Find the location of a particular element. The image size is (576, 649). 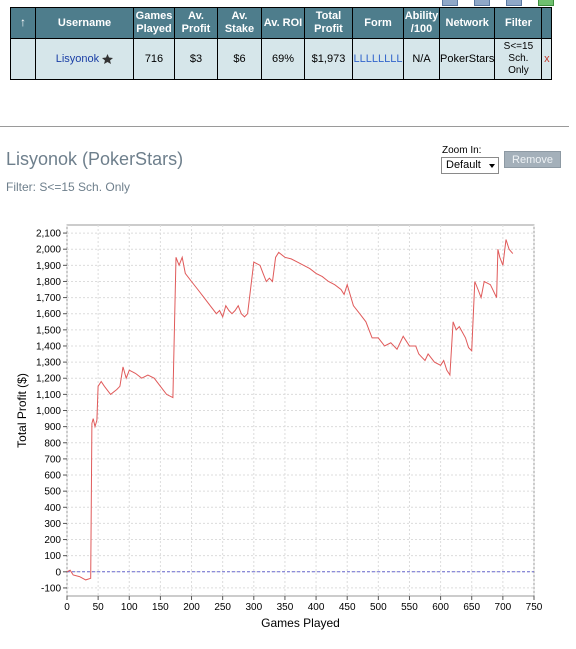

cell-form: LLLLLLLL is located at coordinates (378, 59).